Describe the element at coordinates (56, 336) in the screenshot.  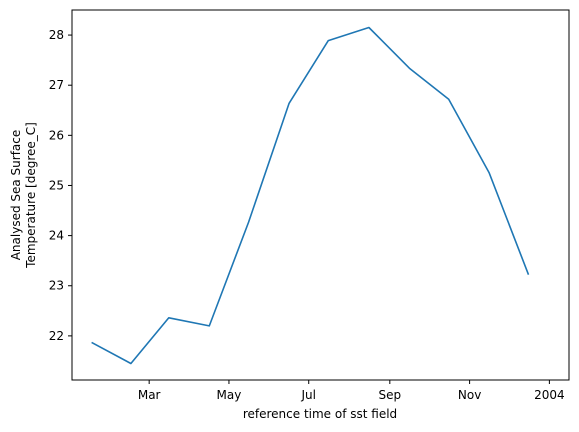
I see `y-tick-label: 22` at that location.